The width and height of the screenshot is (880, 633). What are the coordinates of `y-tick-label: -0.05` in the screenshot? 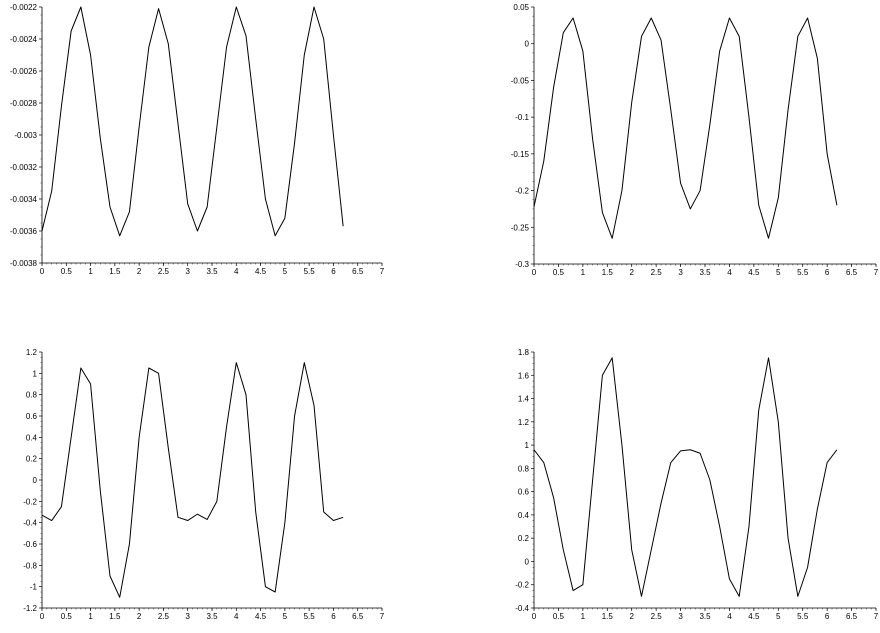 It's located at (520, 80).